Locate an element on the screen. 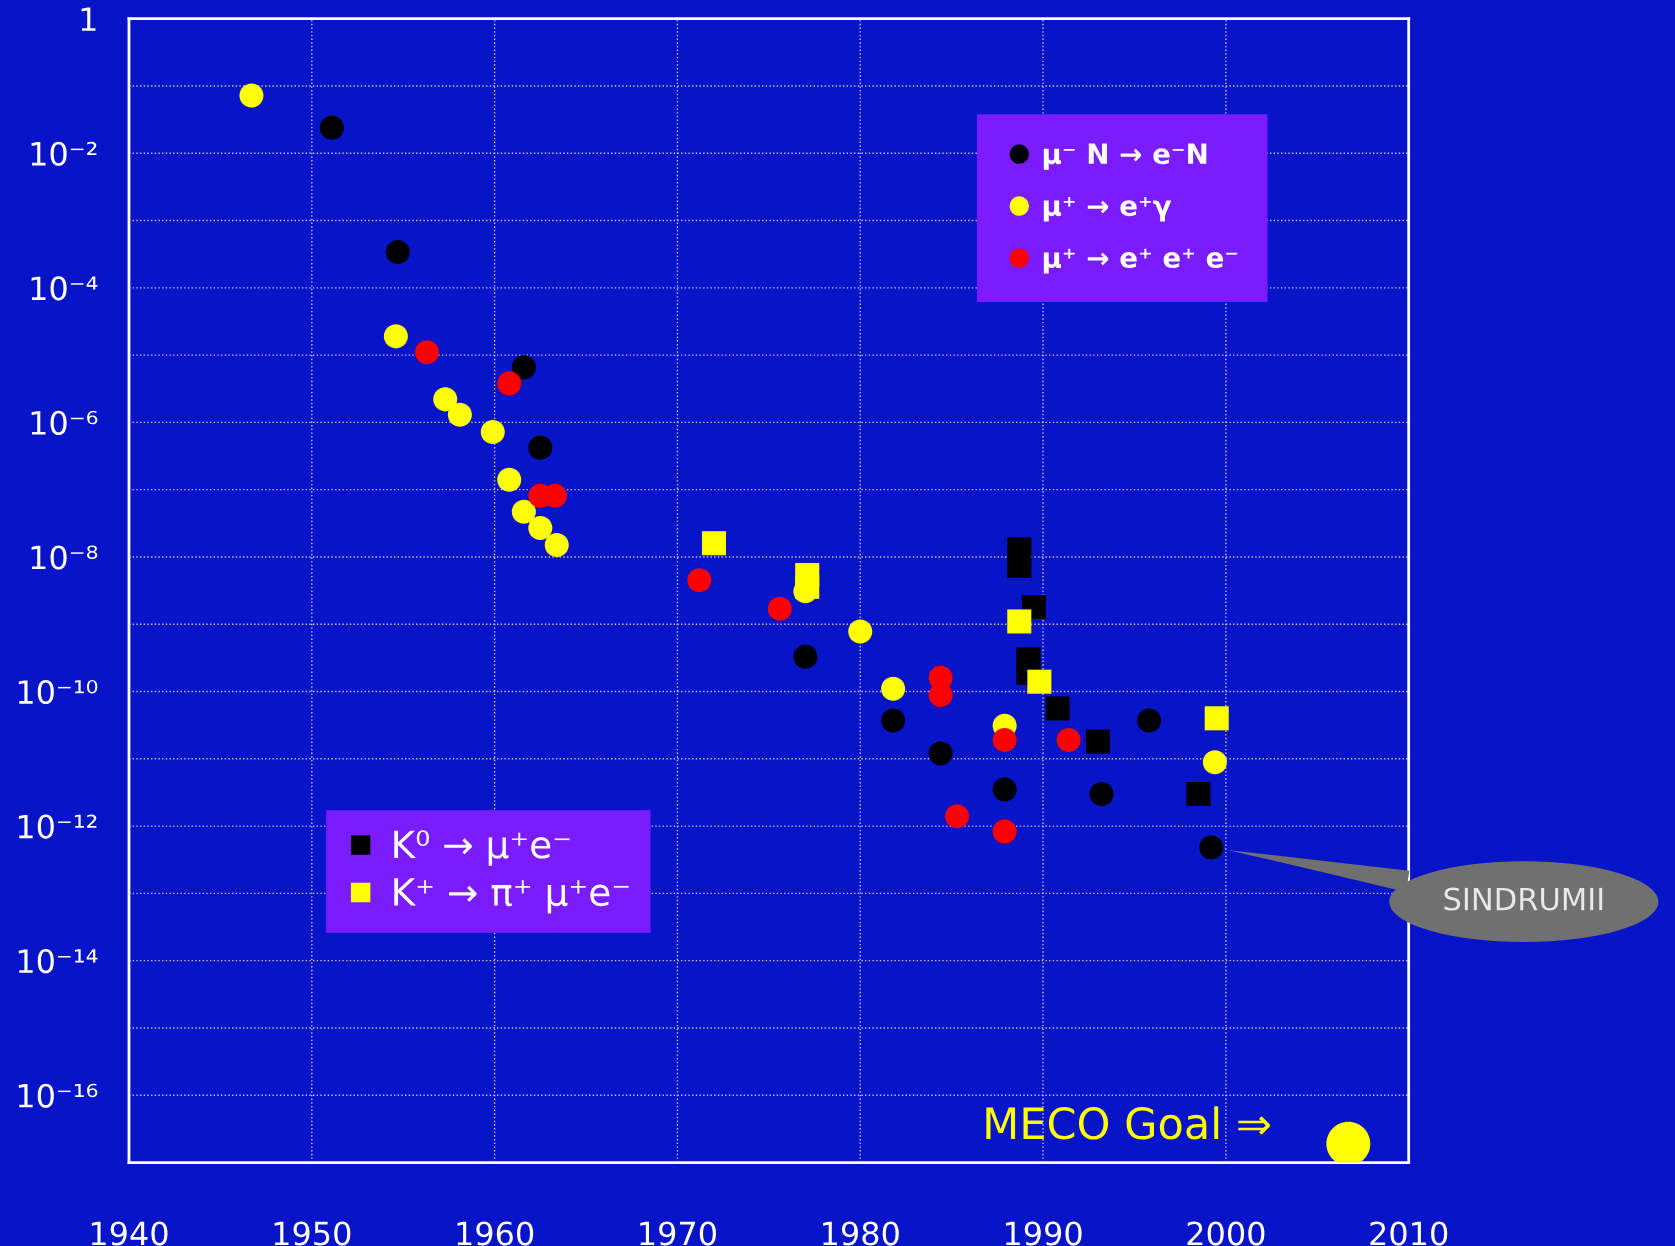 The width and height of the screenshot is (1675, 1246). y-tick-label: 10⁻¹⁰ is located at coordinates (58, 692).